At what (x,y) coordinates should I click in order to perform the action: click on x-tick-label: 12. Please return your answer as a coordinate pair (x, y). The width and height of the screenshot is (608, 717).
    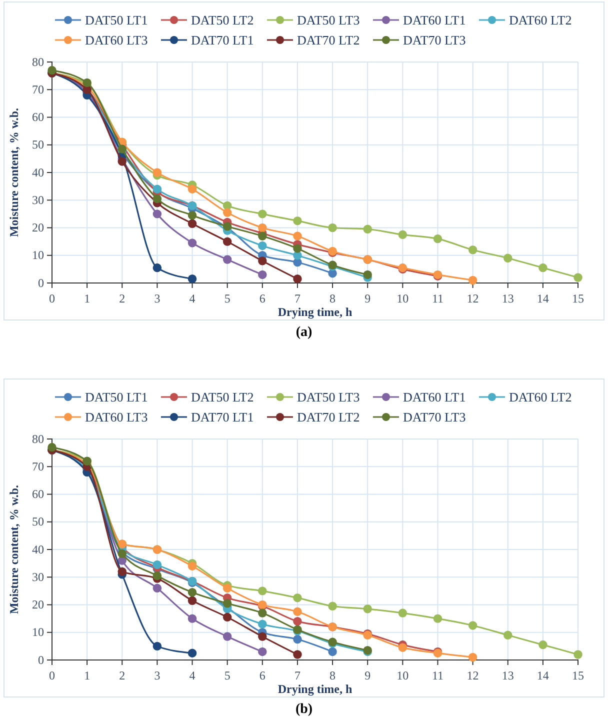
    Looking at the image, I should click on (472, 299).